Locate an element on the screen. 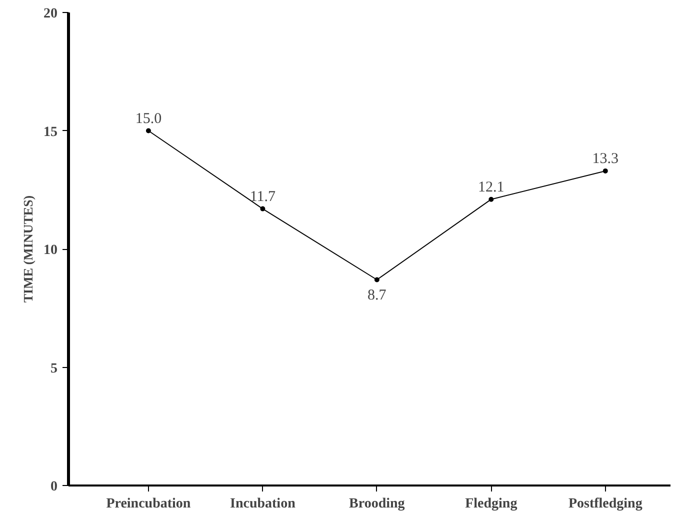 Image resolution: width=674 pixels, height=525 pixels. y-tick-label: 20 is located at coordinates (51, 14).